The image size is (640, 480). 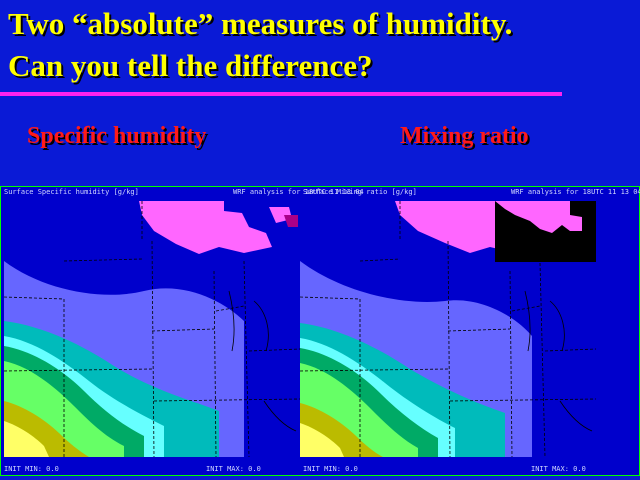 What do you see at coordinates (464, 136) in the screenshot?
I see `subtitle-mixing-ratio: Mixing ratio` at bounding box center [464, 136].